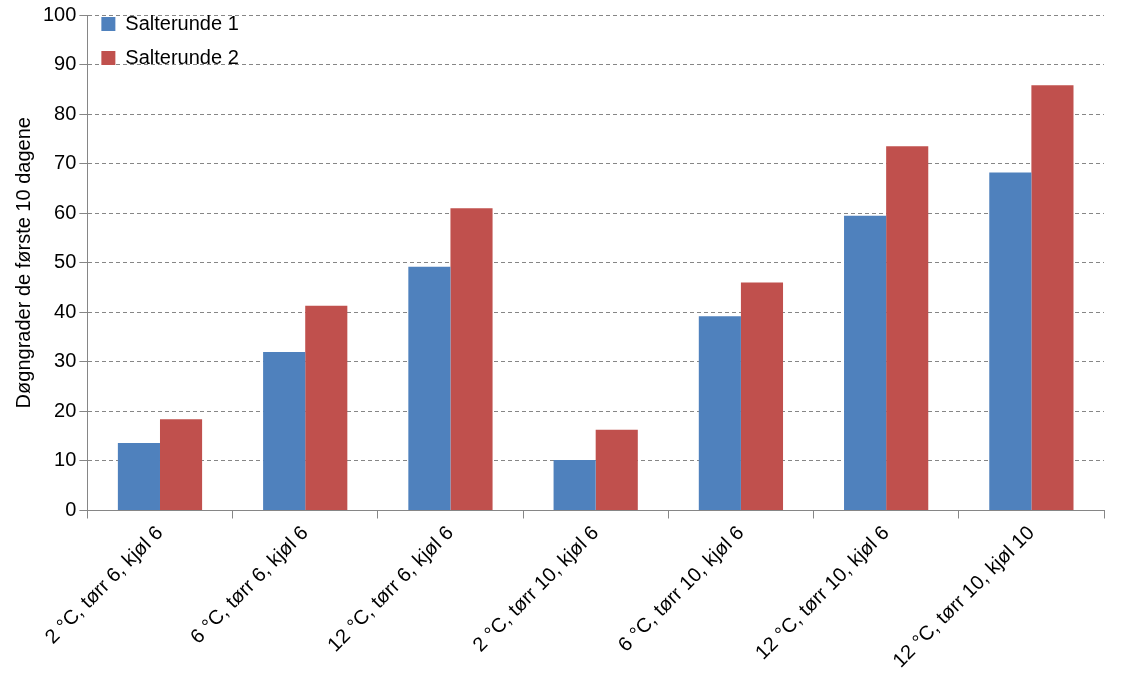 The width and height of the screenshot is (1124, 680). What do you see at coordinates (103, 584) in the screenshot?
I see `x-tick-label: 2 °C, tørr 6, kjøl 6` at bounding box center [103, 584].